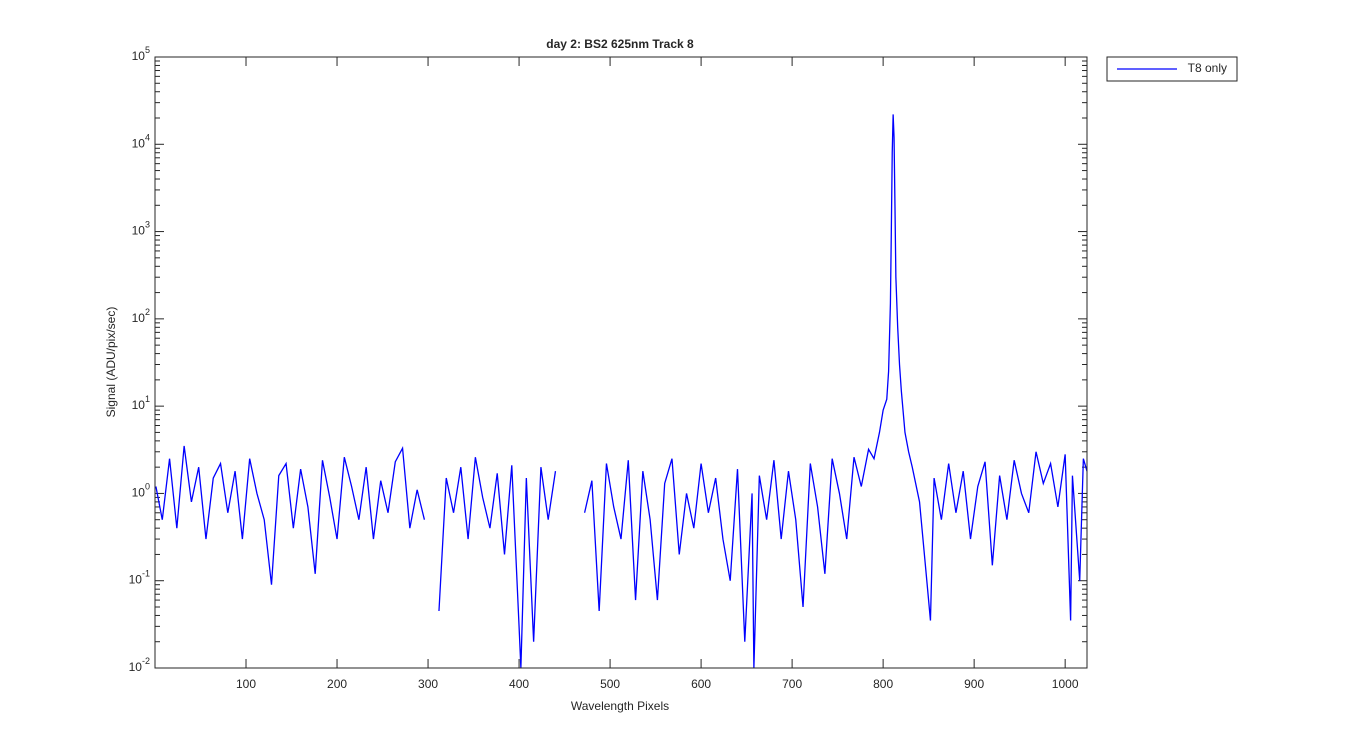  I want to click on x-axis-label: Wavelength Pixels, so click(620, 706).